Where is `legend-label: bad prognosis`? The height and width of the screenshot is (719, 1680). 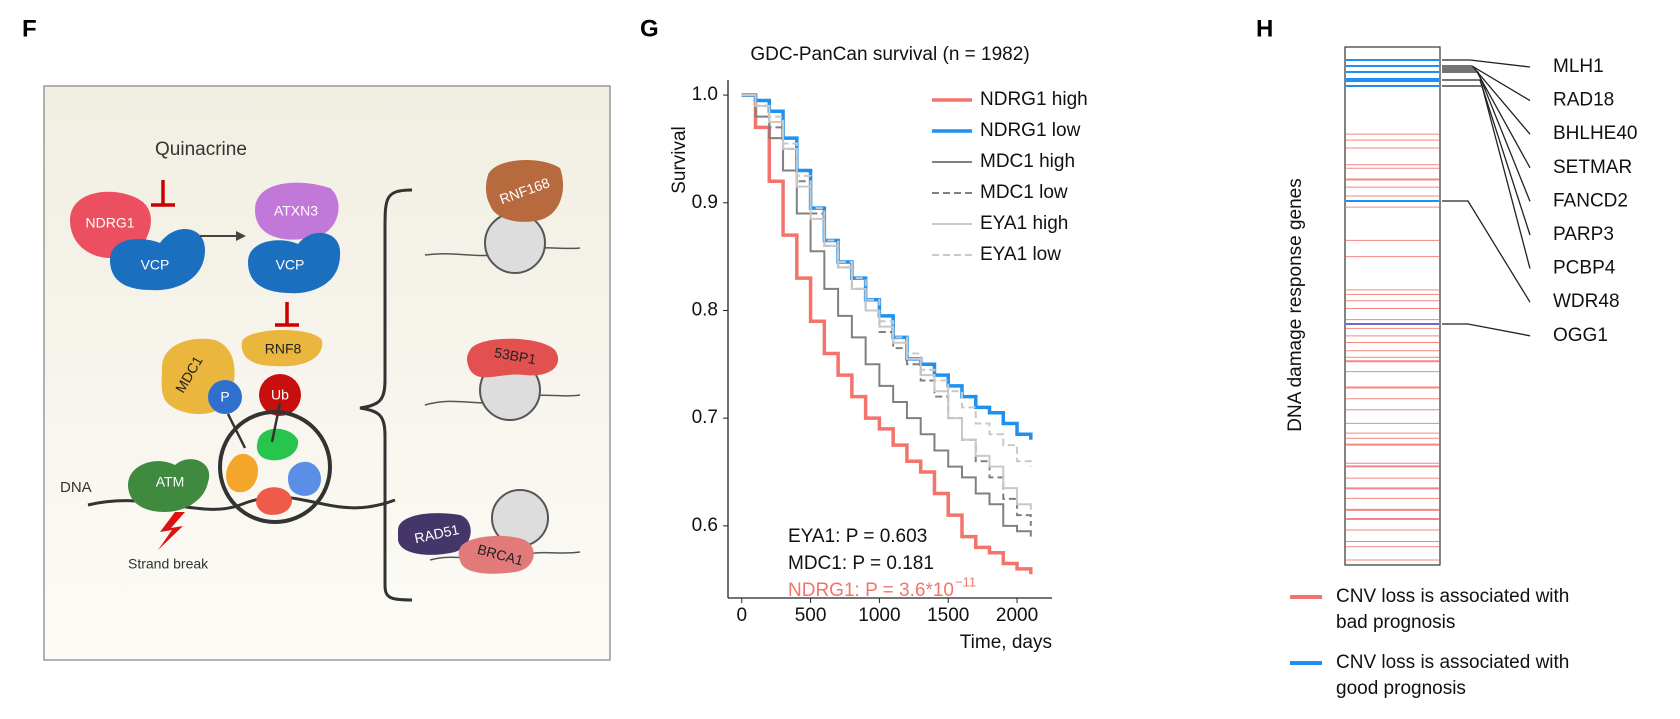
legend-label: bad prognosis is located at coordinates (1395, 622).